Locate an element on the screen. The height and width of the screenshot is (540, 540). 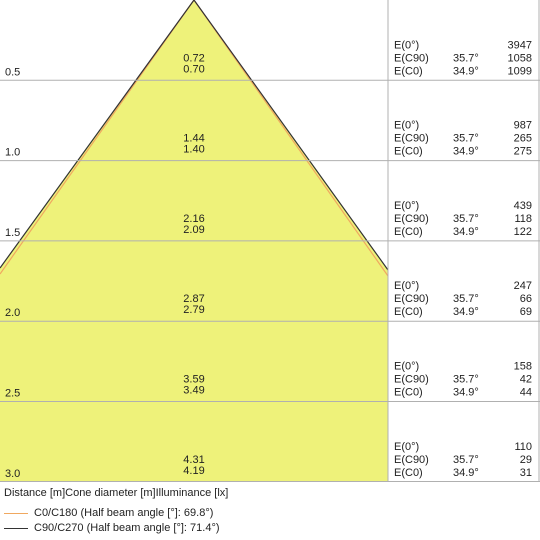
illuminance-e0-value: 247 is located at coordinates (523, 286).